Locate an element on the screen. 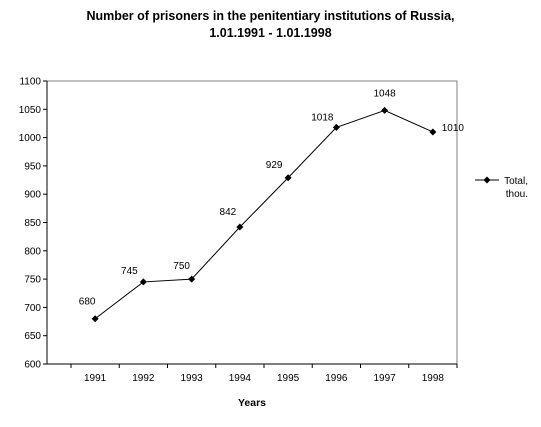  data-label: 1048 is located at coordinates (385, 93).